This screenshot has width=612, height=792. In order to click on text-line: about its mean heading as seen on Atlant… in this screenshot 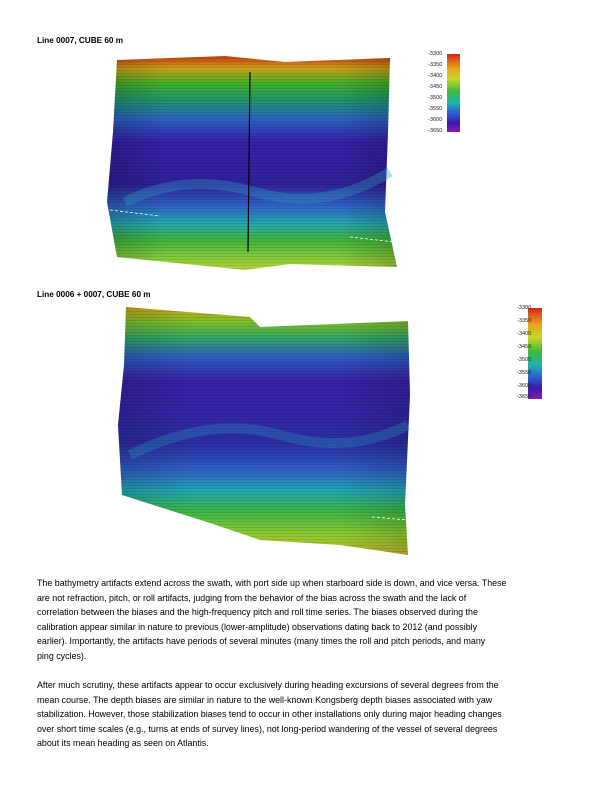, I will do `click(123, 743)`.